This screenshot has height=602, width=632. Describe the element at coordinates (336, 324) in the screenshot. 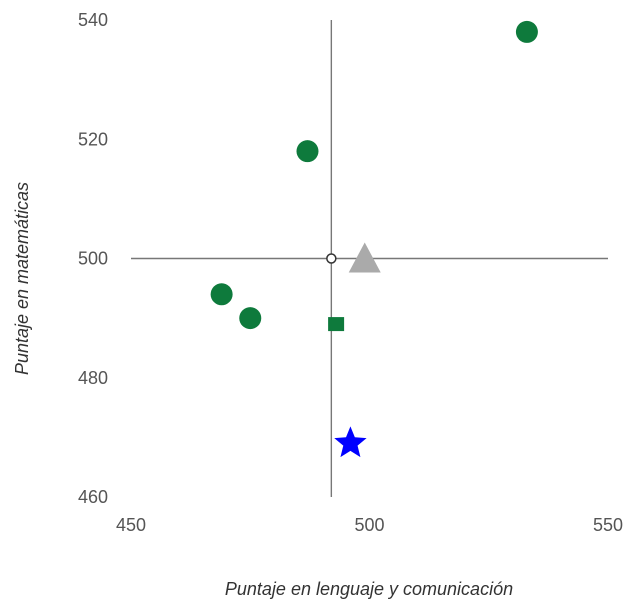

I see `data-point-square` at that location.